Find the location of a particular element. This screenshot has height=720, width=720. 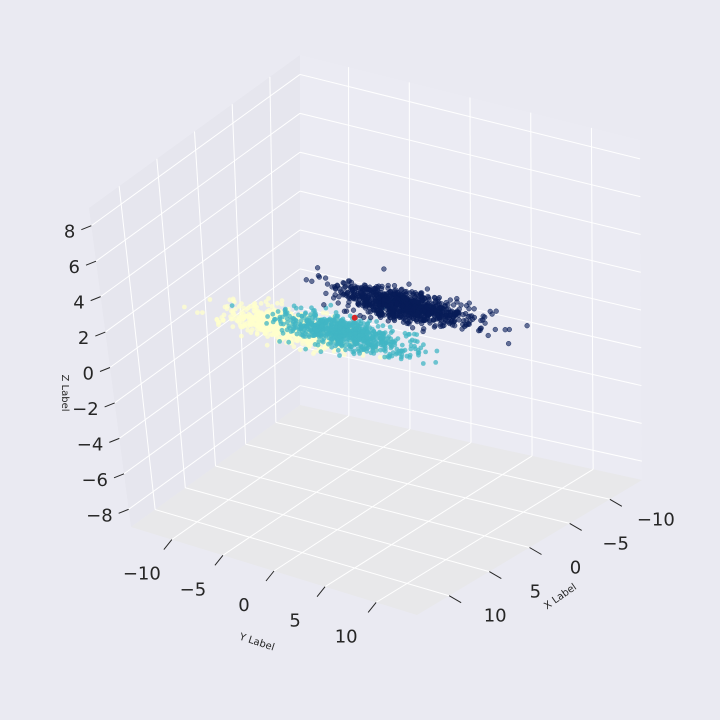

floor-grid-y is located at coordinates (316, 492).